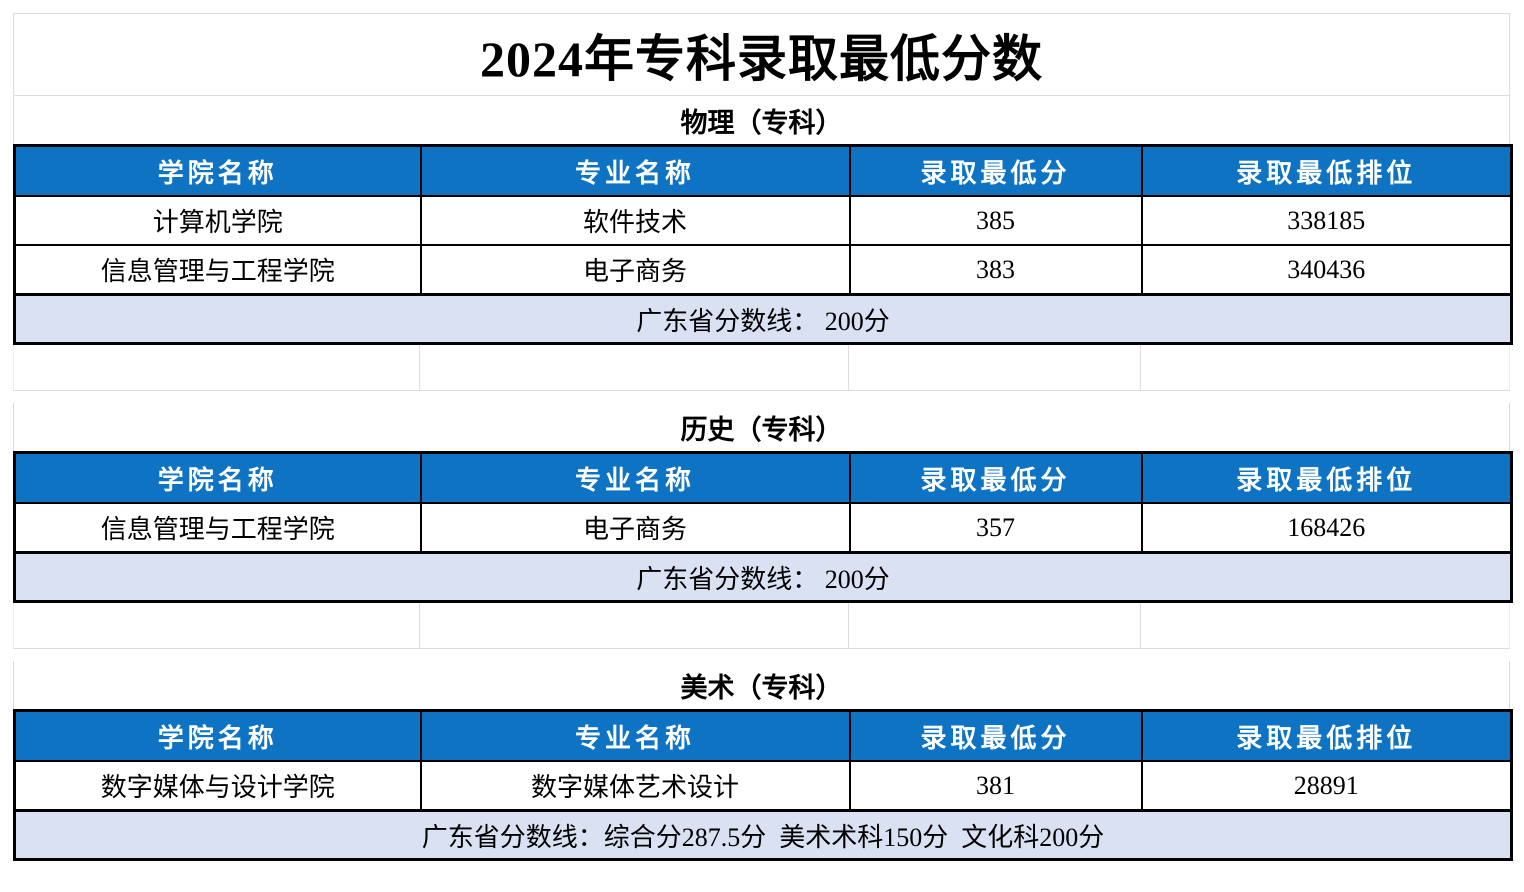 The width and height of the screenshot is (1524, 892). I want to click on min-rank-cell: 28891, so click(1326, 786).